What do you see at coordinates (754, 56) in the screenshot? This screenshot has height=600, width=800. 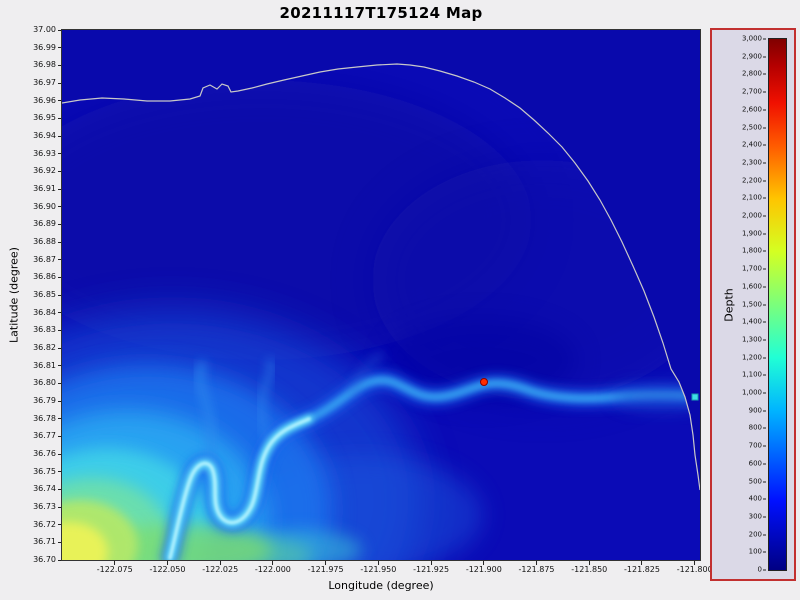 I see `colorbar-tick: 2,900` at bounding box center [754, 56].